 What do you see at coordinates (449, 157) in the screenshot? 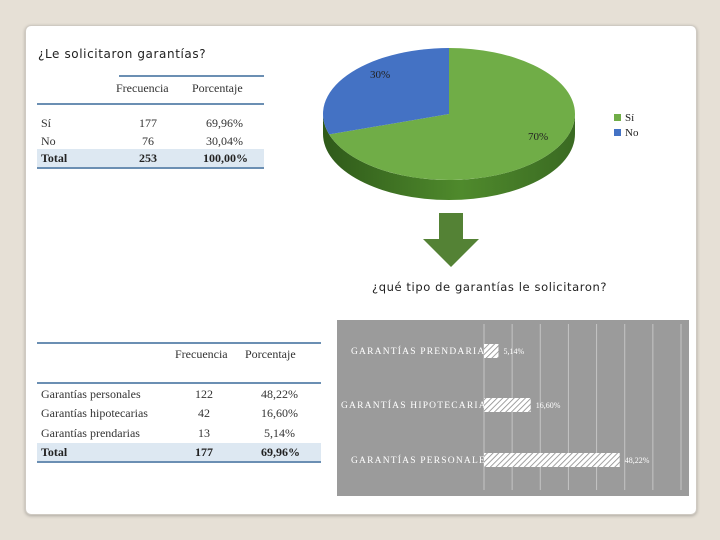
I see `pie-side-wall` at bounding box center [449, 157].